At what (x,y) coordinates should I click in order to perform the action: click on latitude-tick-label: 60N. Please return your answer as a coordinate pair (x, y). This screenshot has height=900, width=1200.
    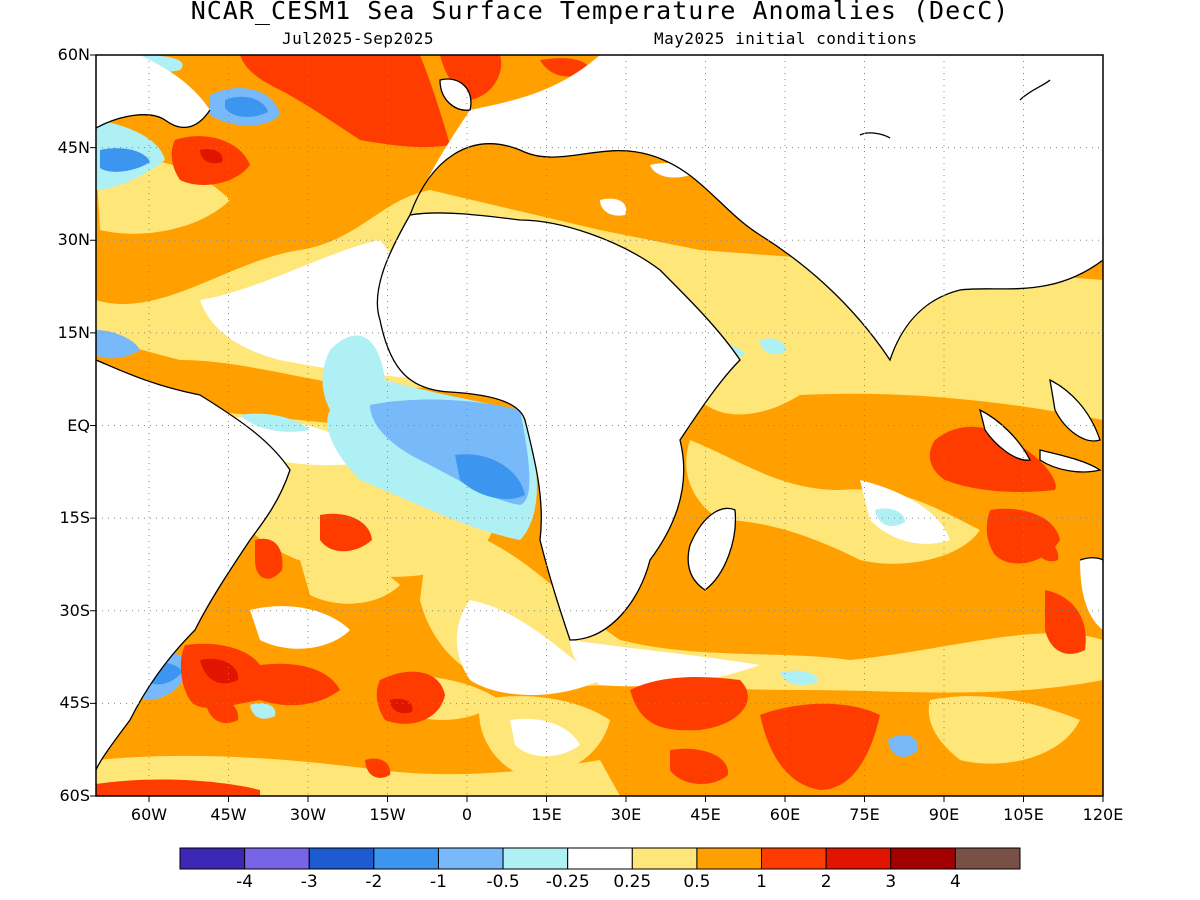
    Looking at the image, I should click on (73, 54).